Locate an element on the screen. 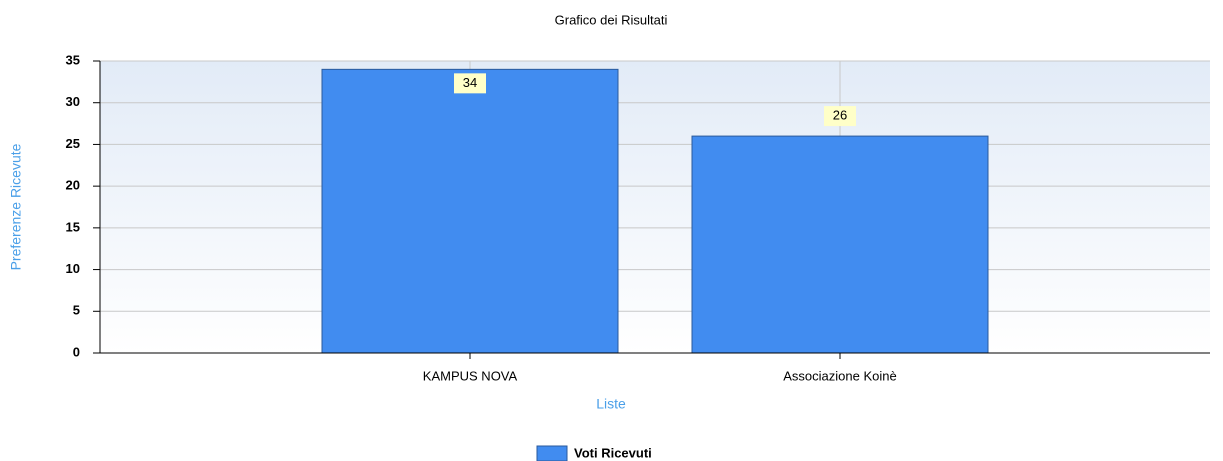 The height and width of the screenshot is (461, 1223). y-tick-label: 30 is located at coordinates (73, 101).